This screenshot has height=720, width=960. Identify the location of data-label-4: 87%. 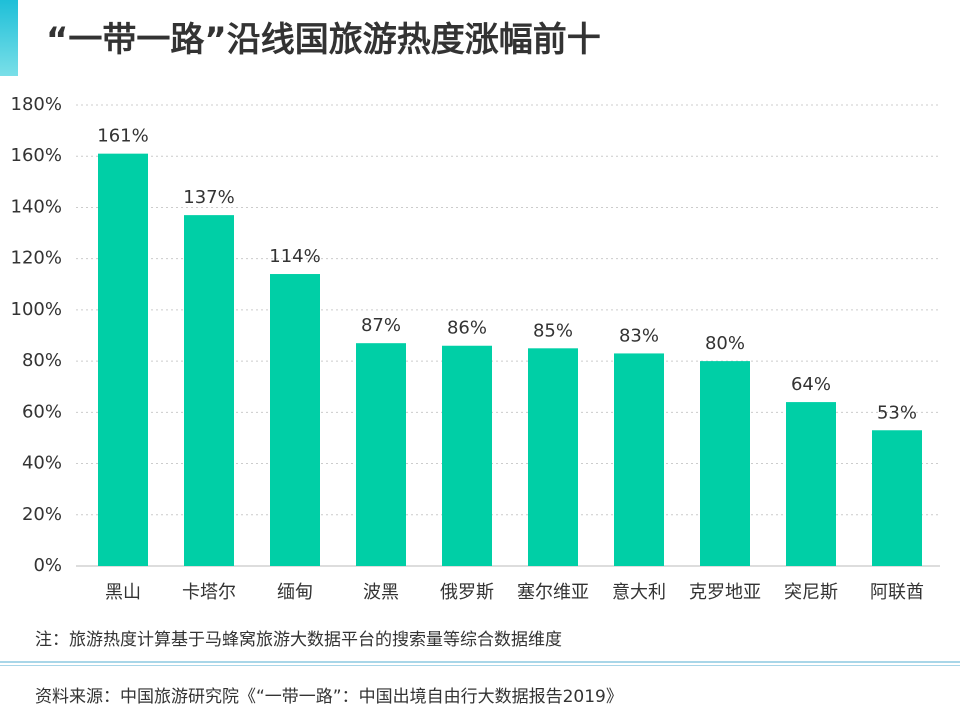
(381, 325).